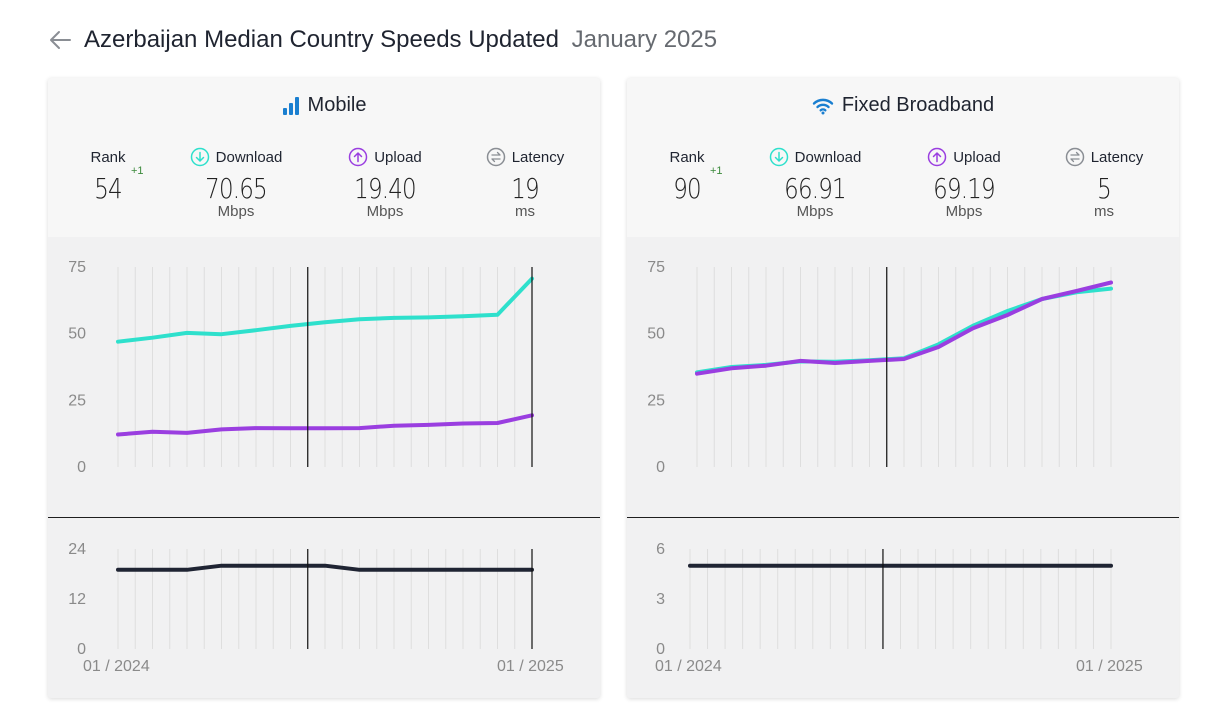  What do you see at coordinates (815, 188) in the screenshot?
I see `download-value: 66.91` at bounding box center [815, 188].